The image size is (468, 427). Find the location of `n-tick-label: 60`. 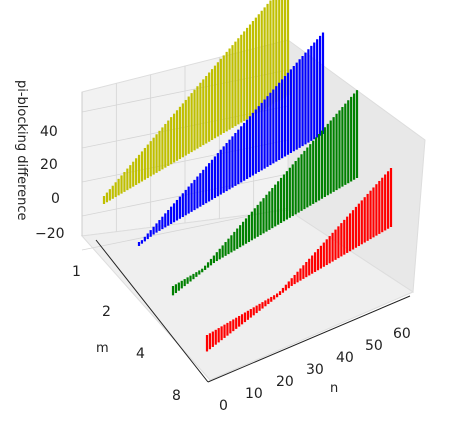

n-tick-label: 60 is located at coordinates (402, 334).